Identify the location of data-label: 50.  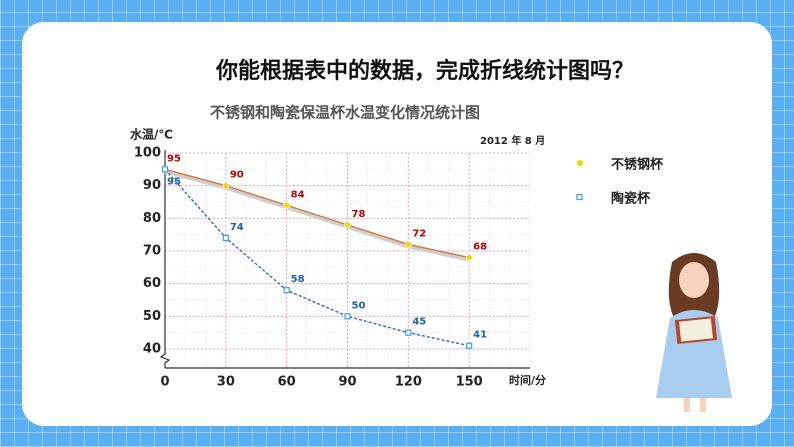
(359, 305).